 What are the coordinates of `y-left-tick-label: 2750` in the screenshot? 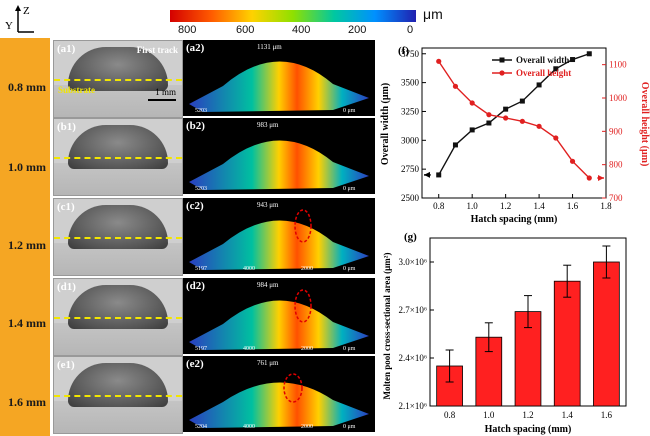 It's located at (410, 169).